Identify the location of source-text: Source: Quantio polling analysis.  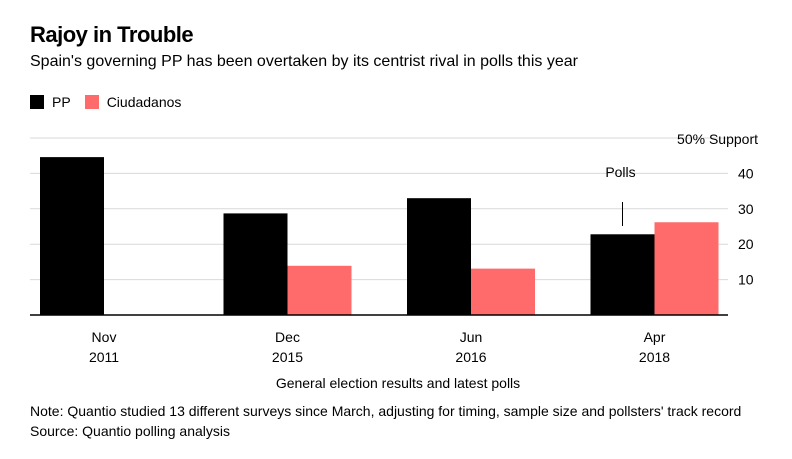
(130, 431).